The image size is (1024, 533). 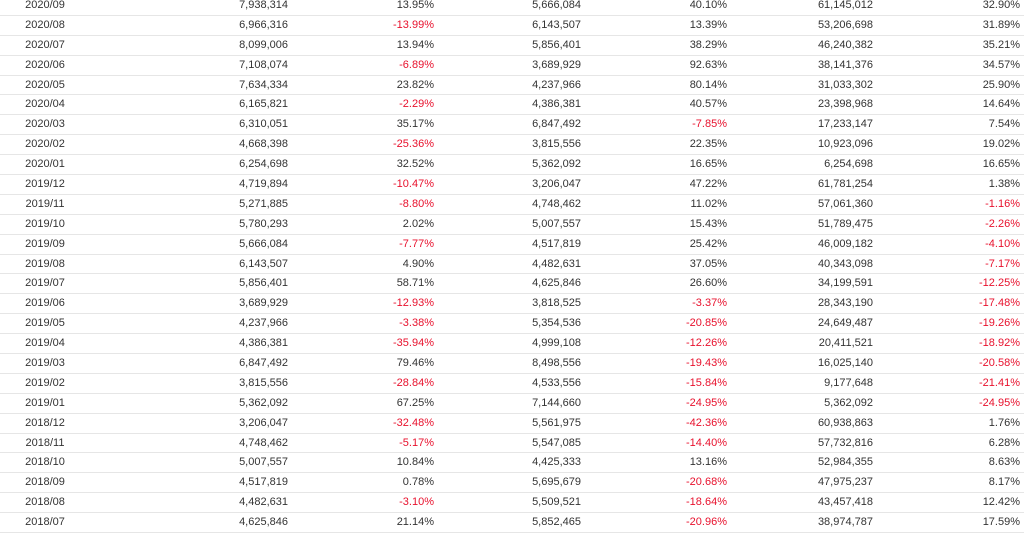 I want to click on change-cell: 11.02%, so click(x=709, y=203).